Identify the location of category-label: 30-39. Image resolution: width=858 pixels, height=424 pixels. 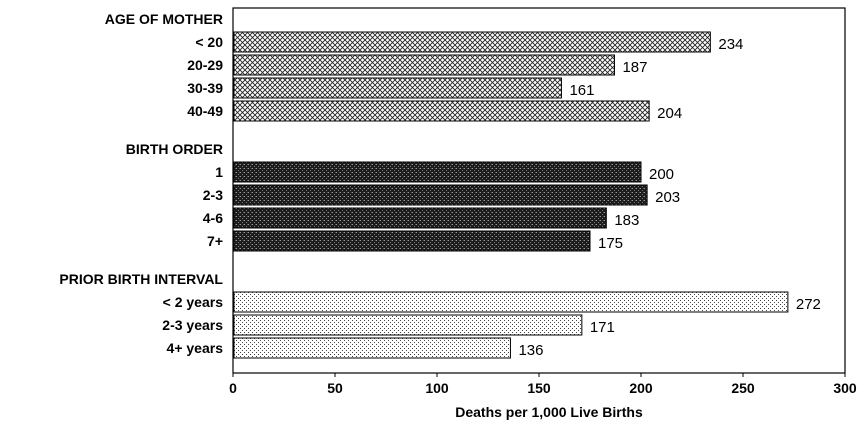
(205, 88).